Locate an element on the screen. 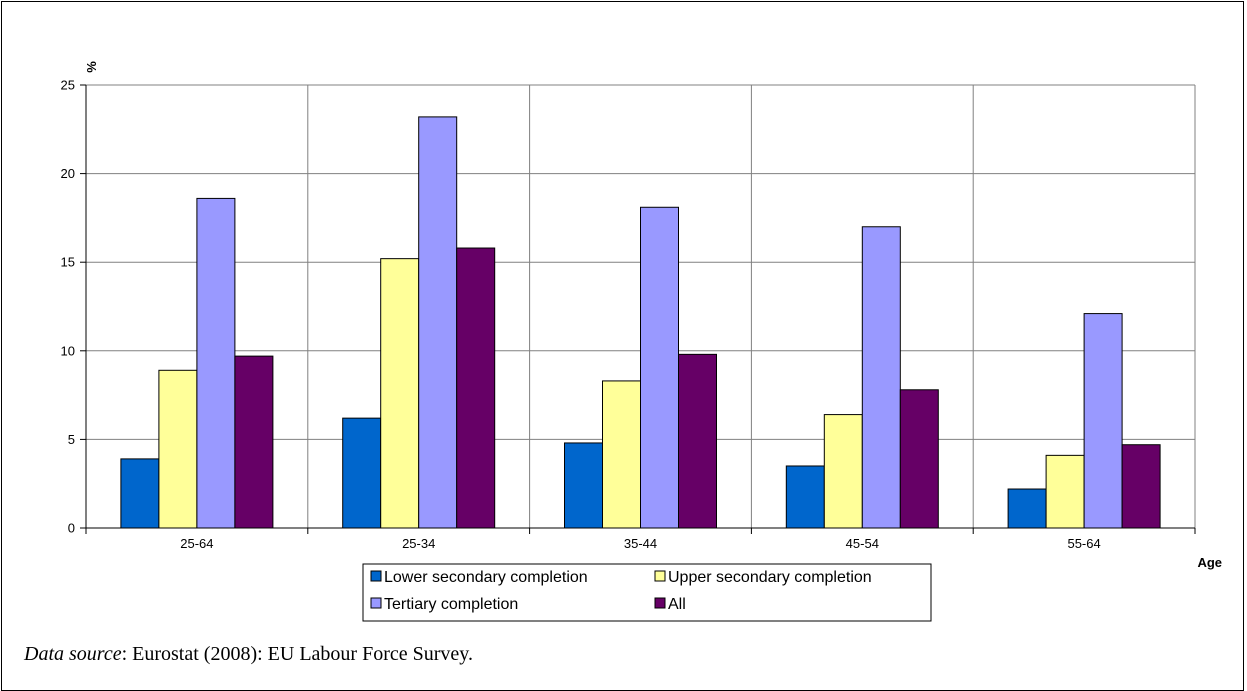  x-tick-label: 45-54 is located at coordinates (862, 543).